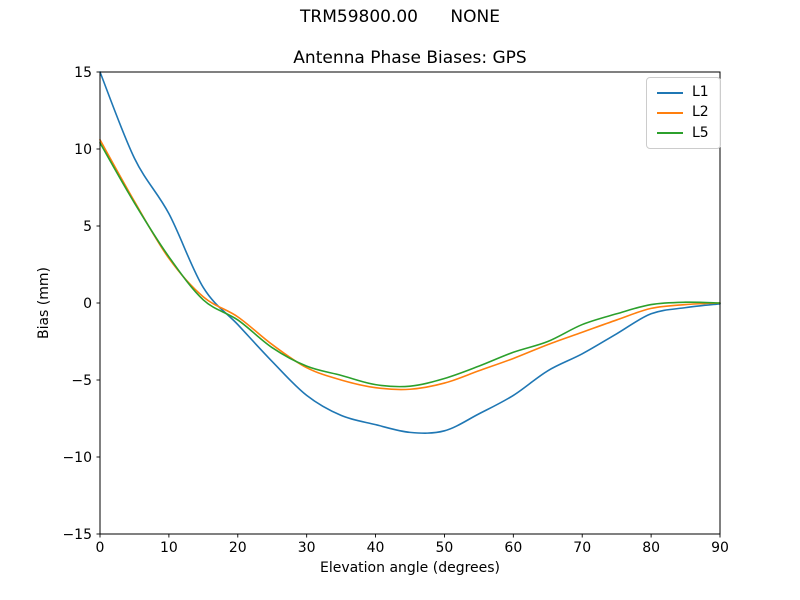 The height and width of the screenshot is (600, 800). I want to click on x-tick-label: 90, so click(720, 548).